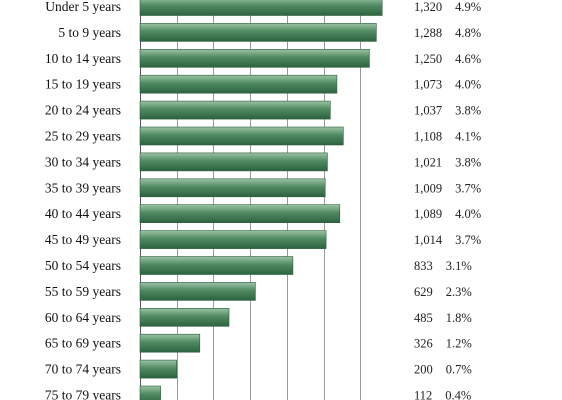  Describe the element at coordinates (83, 369) in the screenshot. I see `category-label: 70 to 74 years` at that location.